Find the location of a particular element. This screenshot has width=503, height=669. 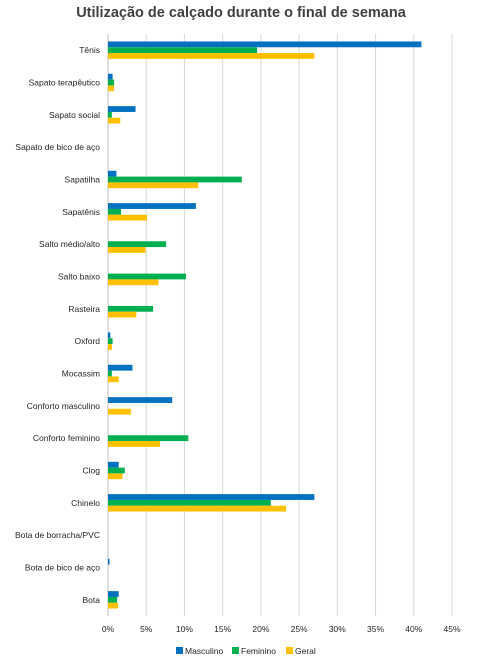

category-label: Bota de bico de aço is located at coordinates (62, 568).